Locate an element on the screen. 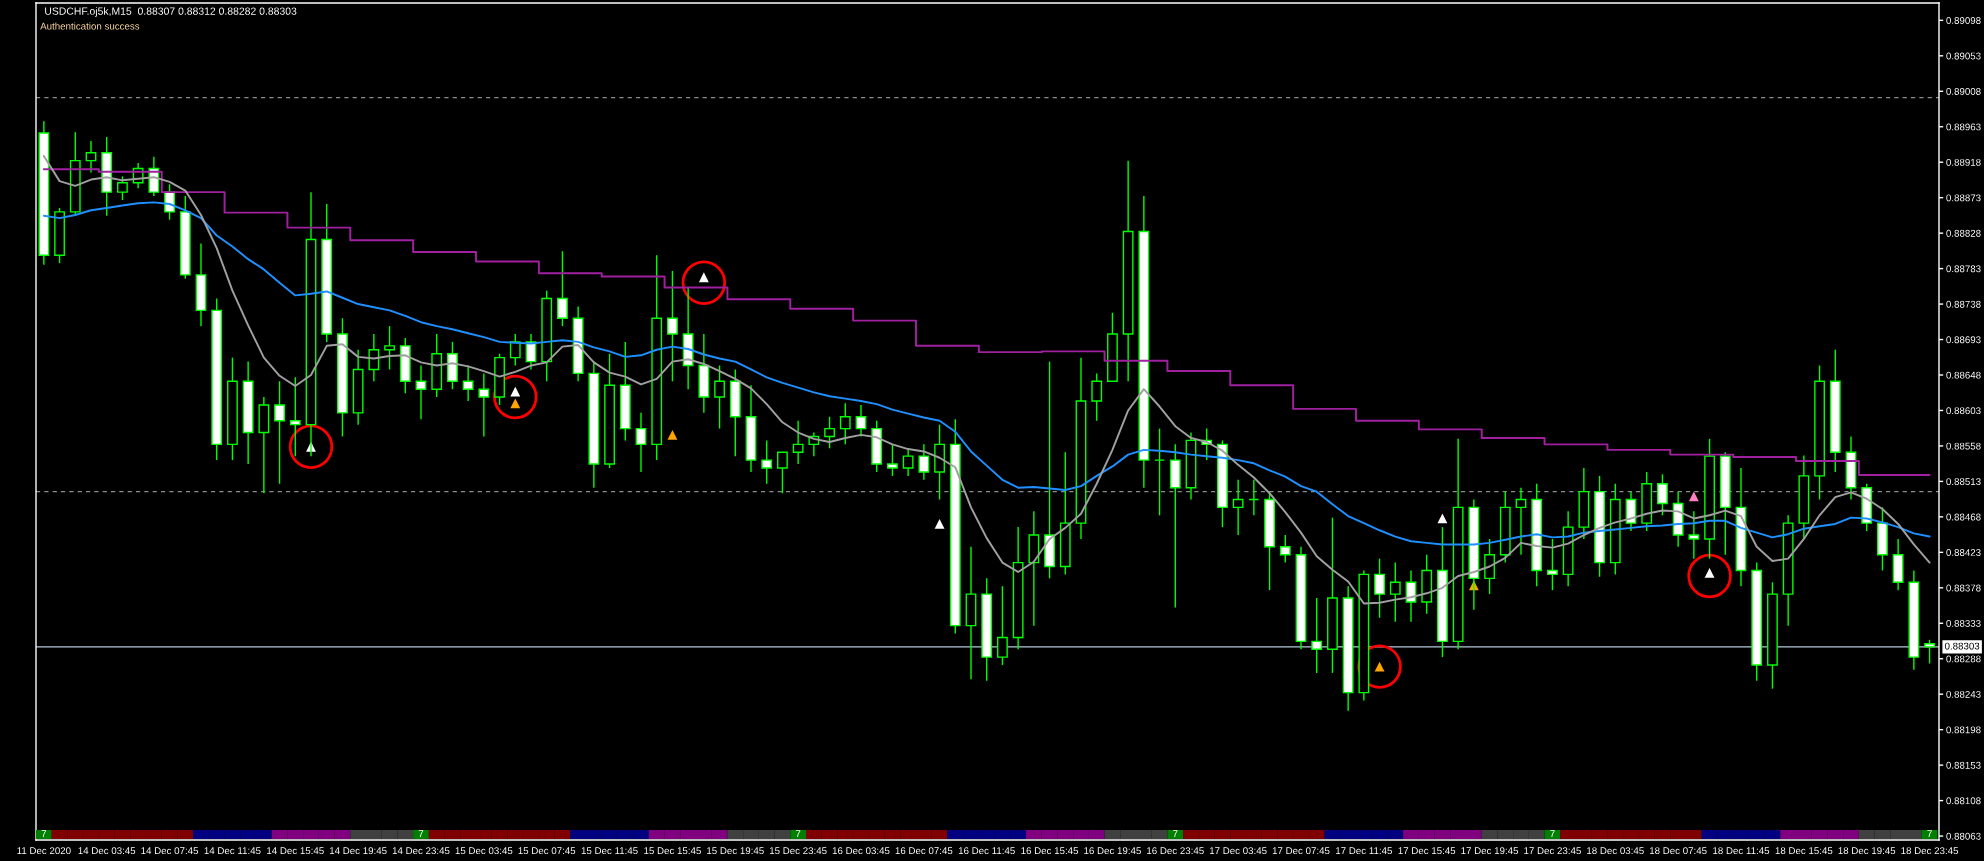 The image size is (1984, 861). x-tick-label: 16 Dec 03:45 is located at coordinates (861, 851).